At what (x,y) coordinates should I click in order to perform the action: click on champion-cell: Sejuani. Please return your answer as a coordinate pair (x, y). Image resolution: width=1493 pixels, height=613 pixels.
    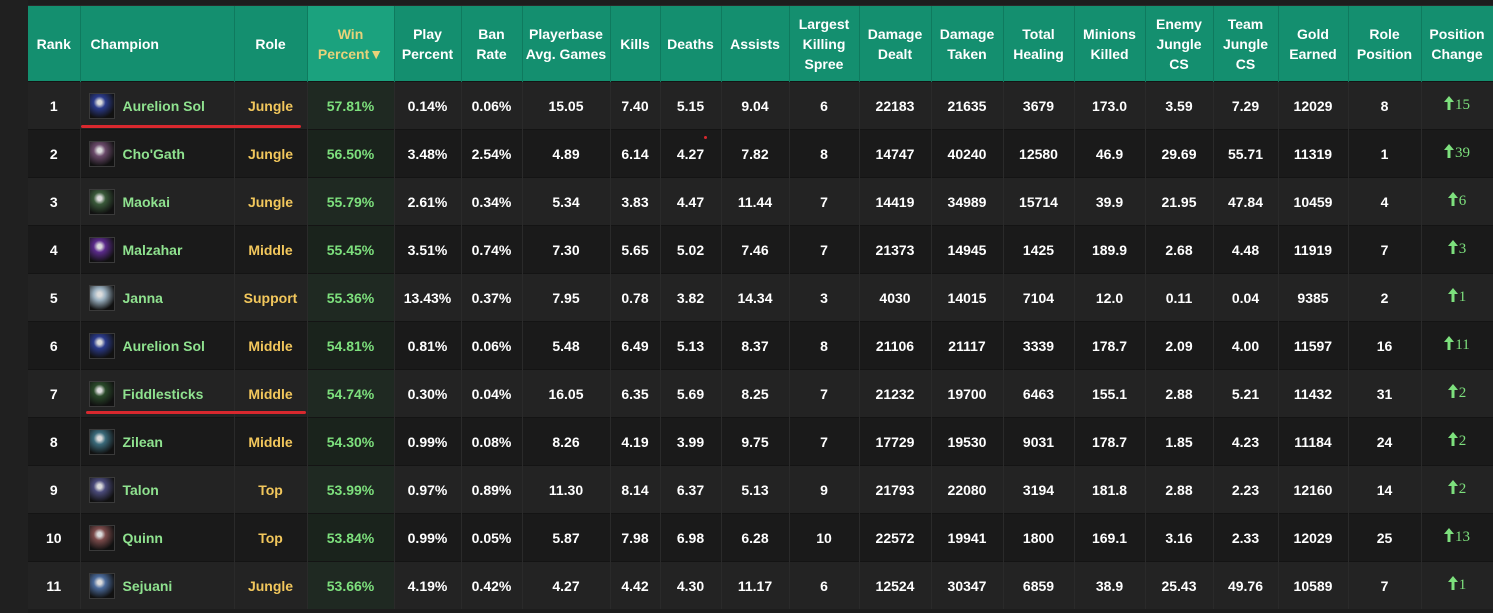
    Looking at the image, I should click on (157, 585).